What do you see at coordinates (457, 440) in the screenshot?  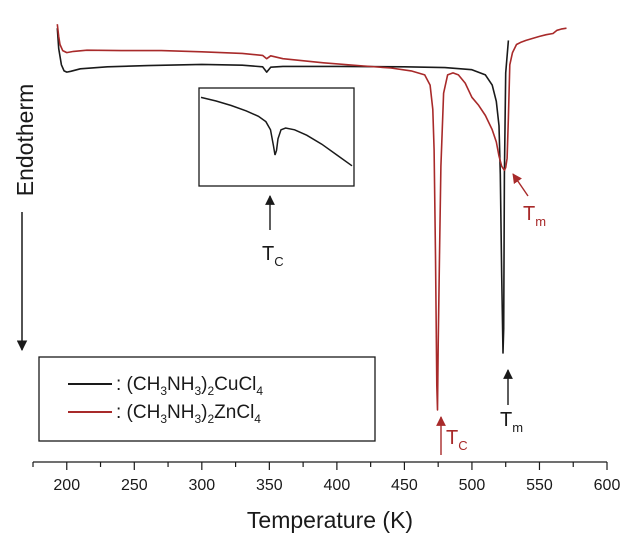 I see `tc-zn-label: TC` at bounding box center [457, 440].